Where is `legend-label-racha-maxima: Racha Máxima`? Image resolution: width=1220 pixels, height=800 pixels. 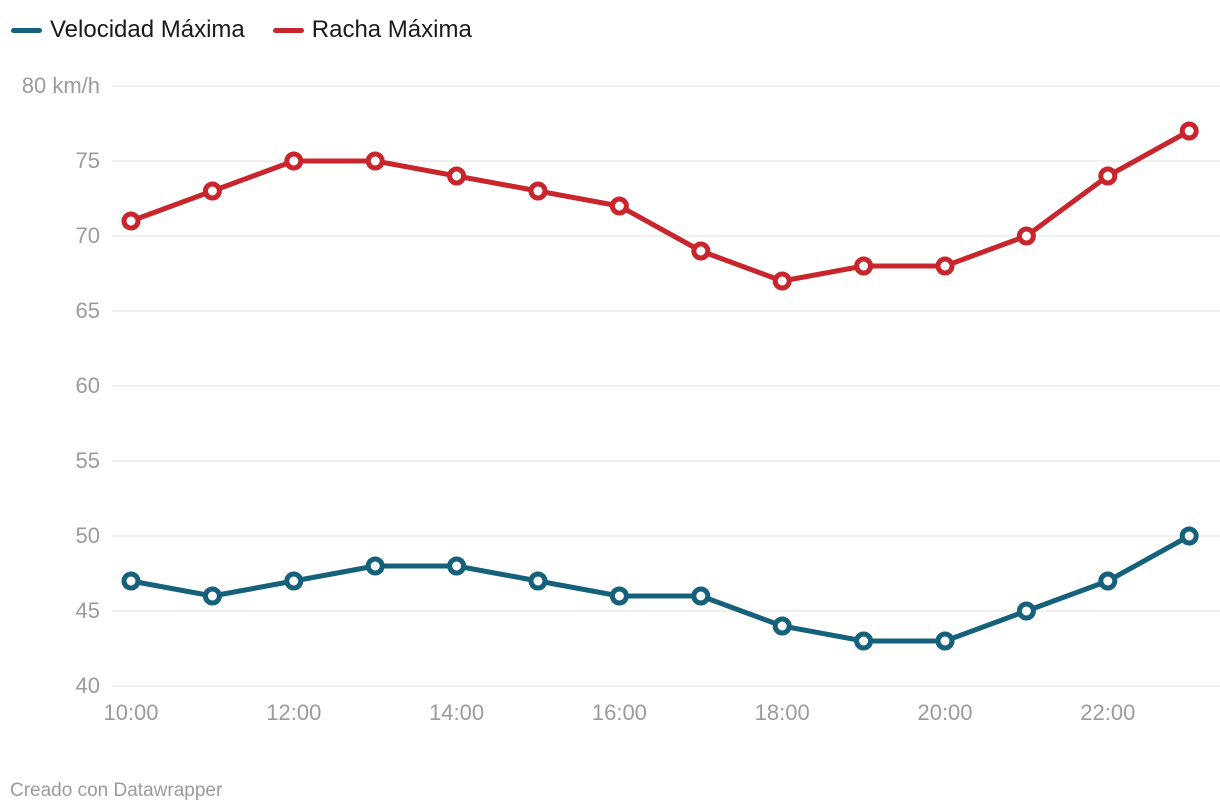
legend-label-racha-maxima: Racha Máxima is located at coordinates (391, 29).